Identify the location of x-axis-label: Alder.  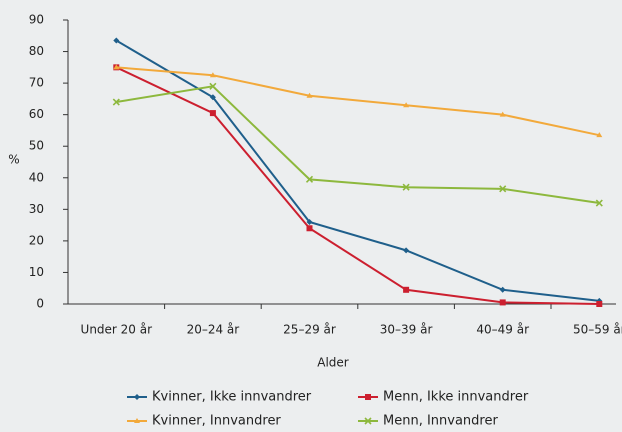
(333, 363).